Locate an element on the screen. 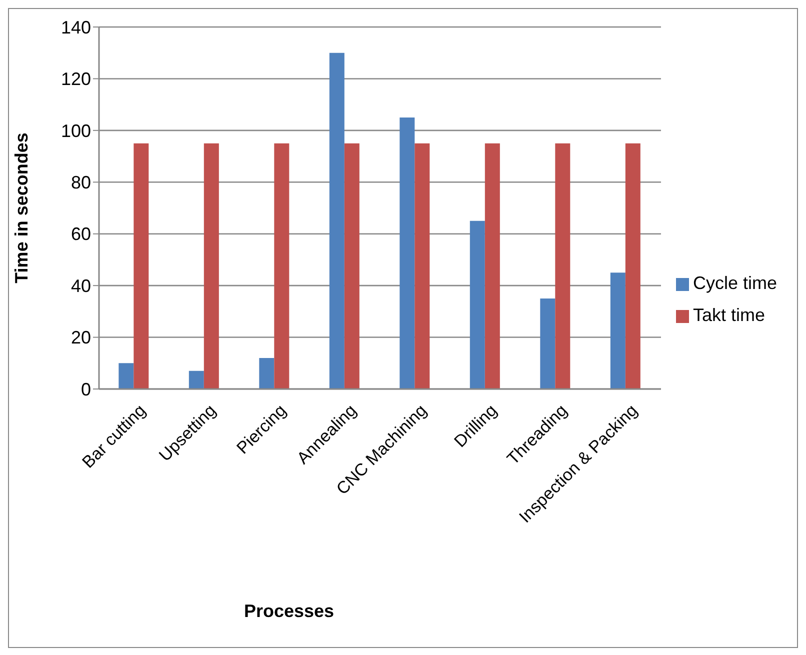 Image resolution: width=806 pixels, height=655 pixels. y-tick-label: 40 is located at coordinates (80, 286).